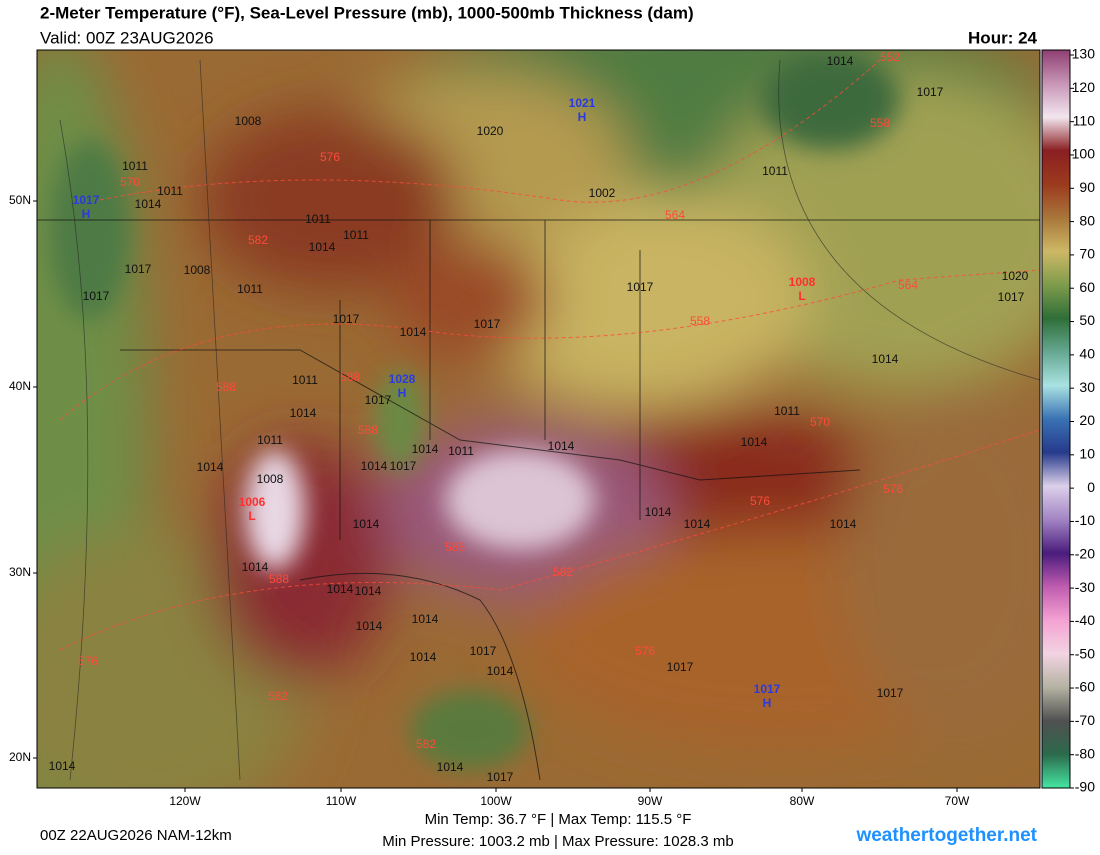  What do you see at coordinates (1084, 120) in the screenshot?
I see `colorbar-tick-label: 110` at bounding box center [1084, 120].